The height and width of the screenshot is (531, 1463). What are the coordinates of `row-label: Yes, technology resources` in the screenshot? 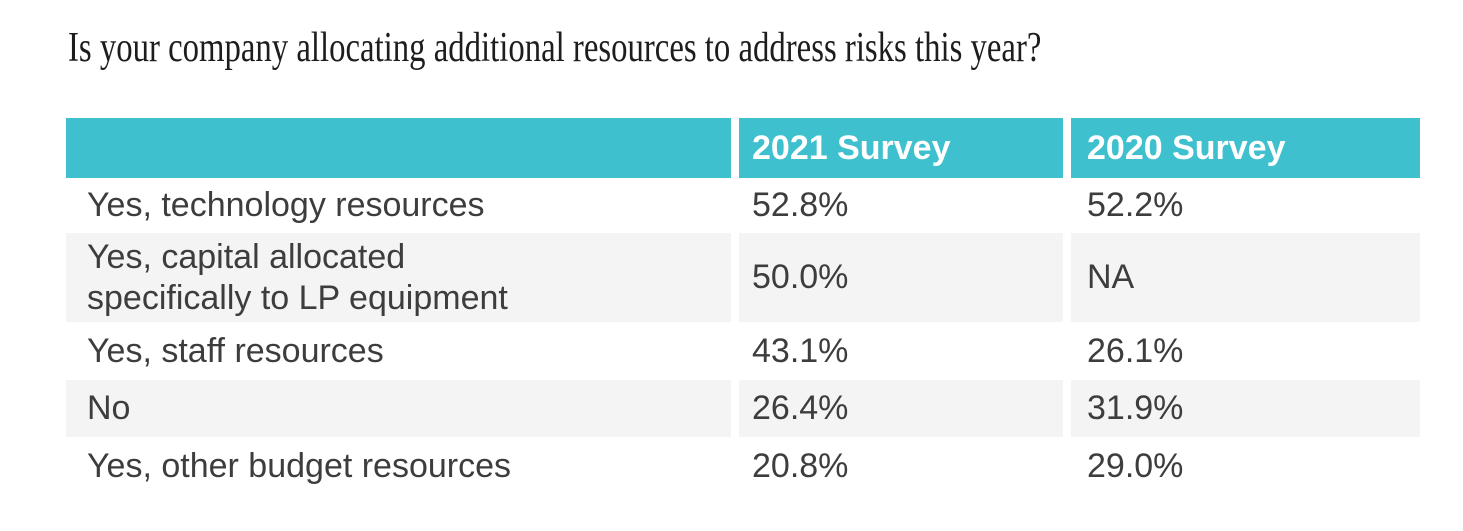 It's located at (286, 205).